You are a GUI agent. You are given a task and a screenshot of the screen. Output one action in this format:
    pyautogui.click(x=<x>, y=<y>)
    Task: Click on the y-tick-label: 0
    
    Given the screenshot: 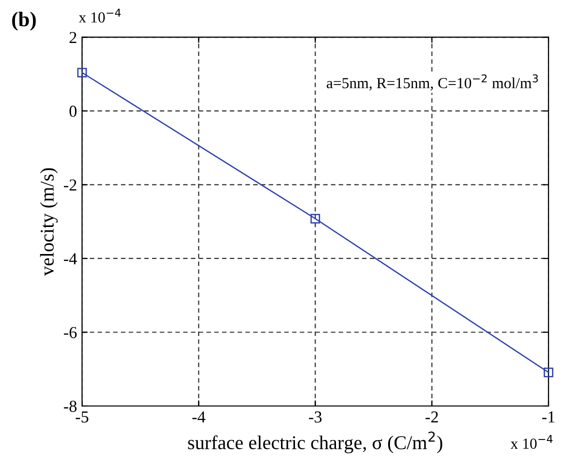 What is the action you would take?
    pyautogui.click(x=73, y=111)
    